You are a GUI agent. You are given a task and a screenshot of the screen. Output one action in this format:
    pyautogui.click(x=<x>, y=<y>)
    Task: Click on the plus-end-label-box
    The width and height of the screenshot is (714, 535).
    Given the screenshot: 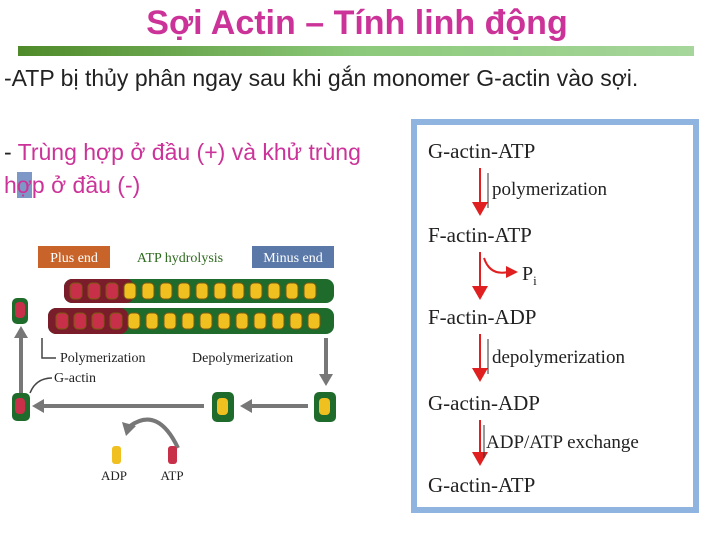 What is the action you would take?
    pyautogui.click(x=74, y=257)
    